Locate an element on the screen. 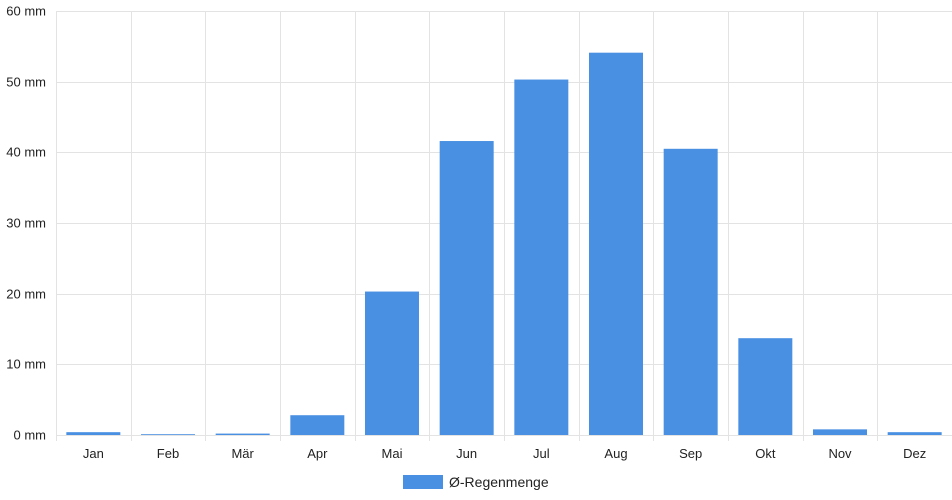 The width and height of the screenshot is (952, 500). y-tick-label: 10 mm is located at coordinates (26, 364).